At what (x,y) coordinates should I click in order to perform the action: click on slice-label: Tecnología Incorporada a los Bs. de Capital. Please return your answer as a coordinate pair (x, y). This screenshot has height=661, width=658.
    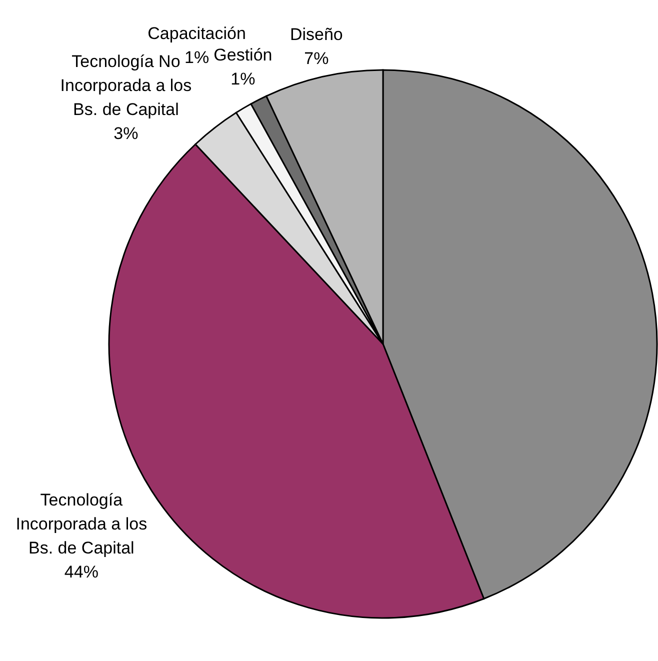
    Looking at the image, I should click on (82, 523).